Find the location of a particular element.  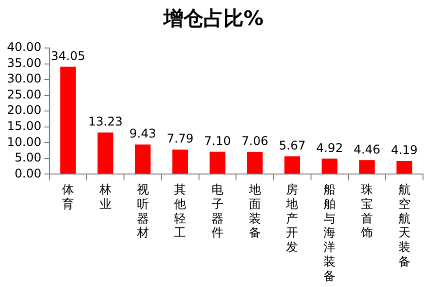

y-tick-label: 15.00 is located at coordinates (24, 126).